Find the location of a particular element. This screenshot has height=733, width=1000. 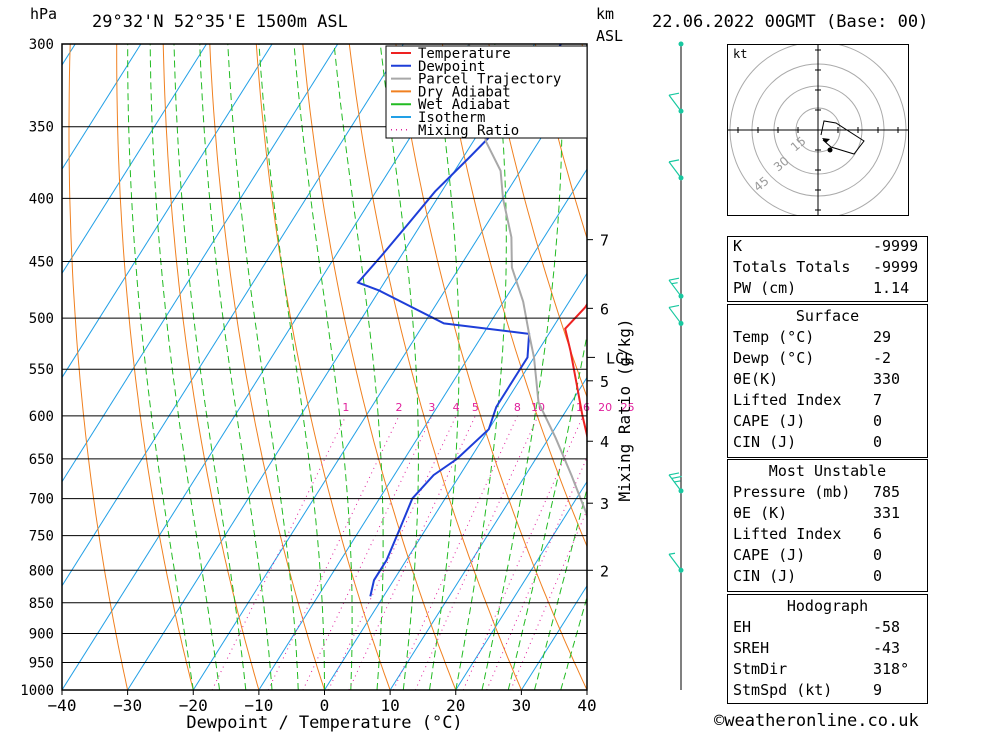

pressure-tick-label: 650 is located at coordinates (41, 460).